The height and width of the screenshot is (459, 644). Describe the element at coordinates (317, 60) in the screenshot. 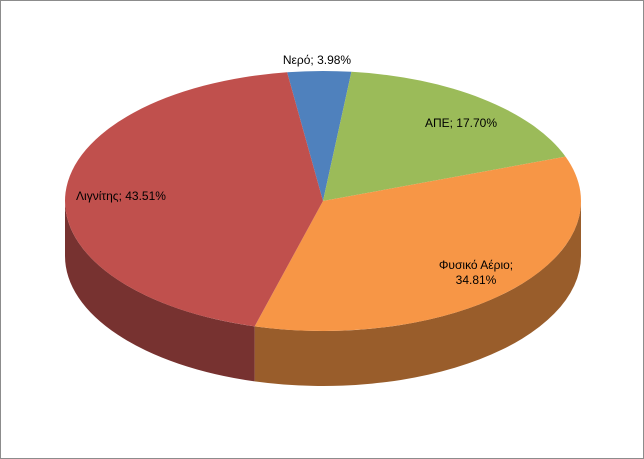

I see `data-label: Νερό; 3.98%` at that location.